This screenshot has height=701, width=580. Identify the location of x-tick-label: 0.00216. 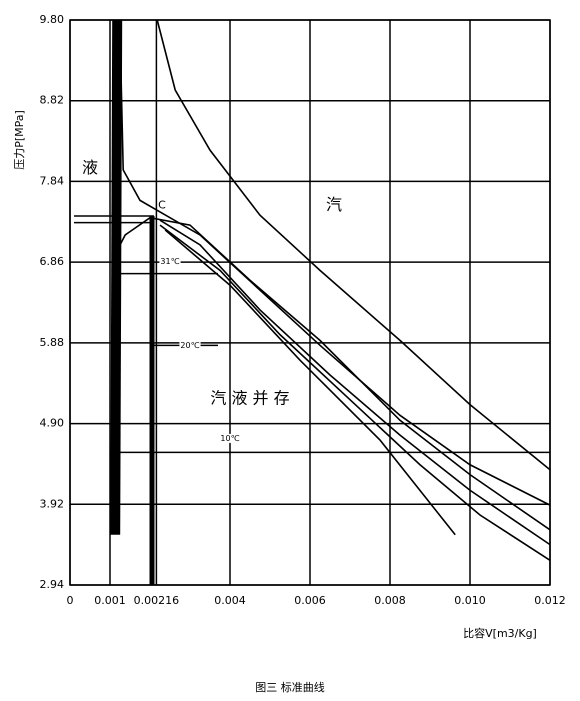
(157, 600).